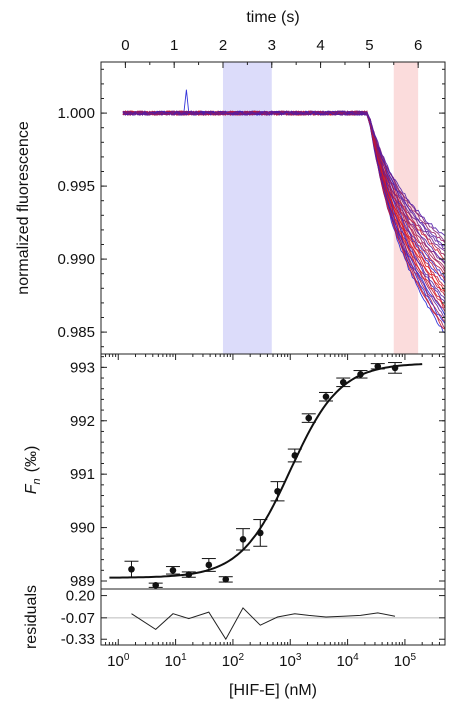 This screenshot has width=464, height=712. I want to click on top-x-axis-label: time (s), so click(272, 17).